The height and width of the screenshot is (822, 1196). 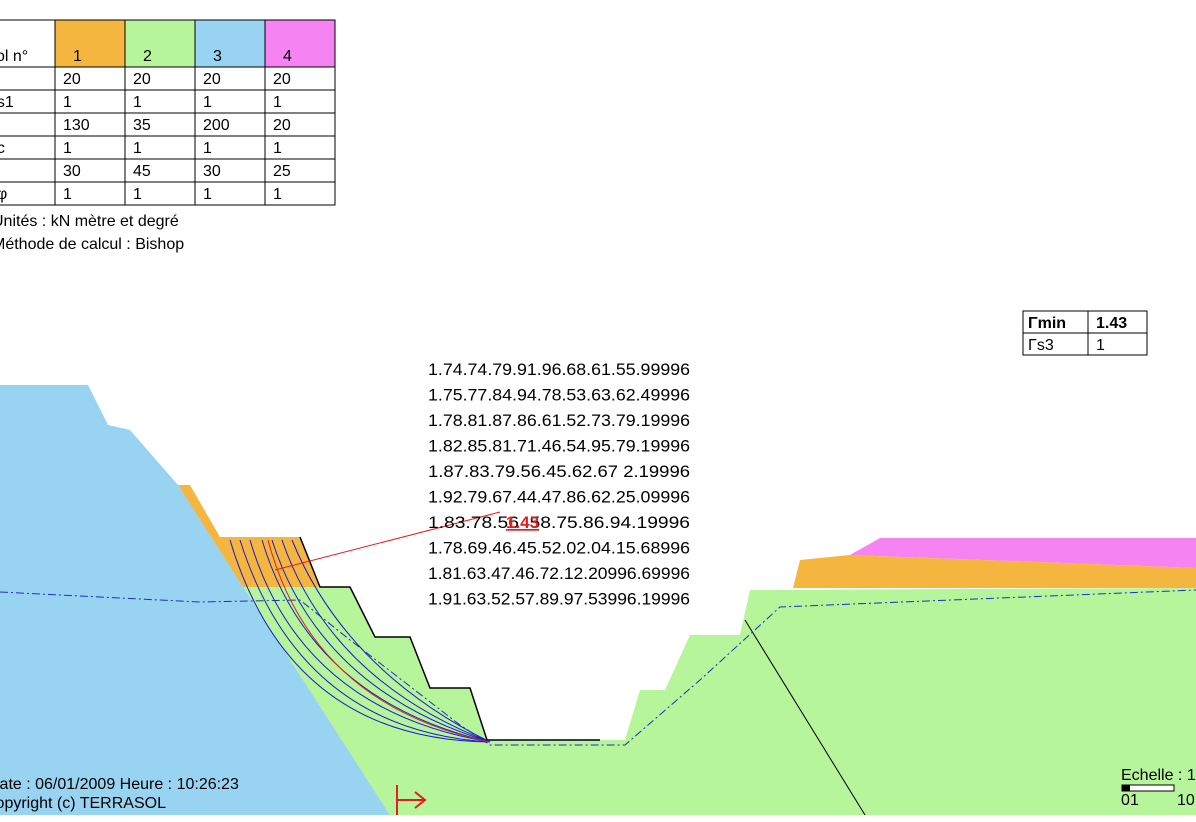 What do you see at coordinates (1047, 323) in the screenshot?
I see `box-label: Γmin` at bounding box center [1047, 323].